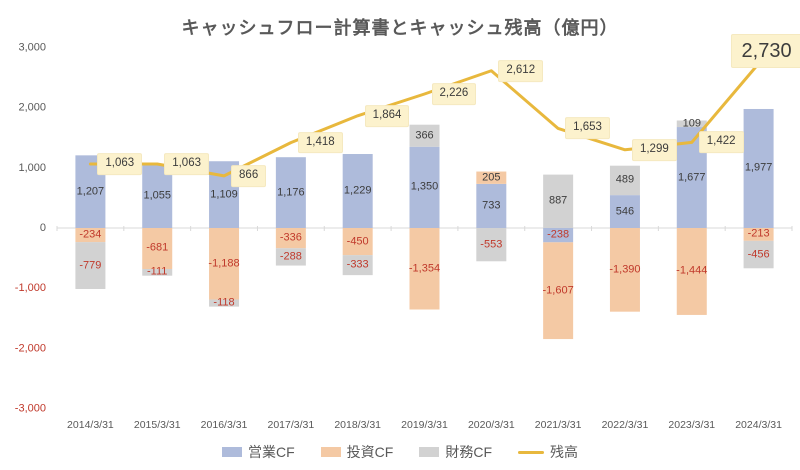 This screenshot has width=800, height=470. Describe the element at coordinates (291, 425) in the screenshot. I see `x-axis-category-label: 2017/3/31` at that location.